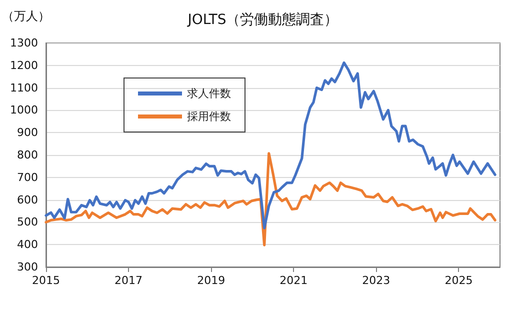  I want to click on y-tick-label: 600, so click(27, 199).